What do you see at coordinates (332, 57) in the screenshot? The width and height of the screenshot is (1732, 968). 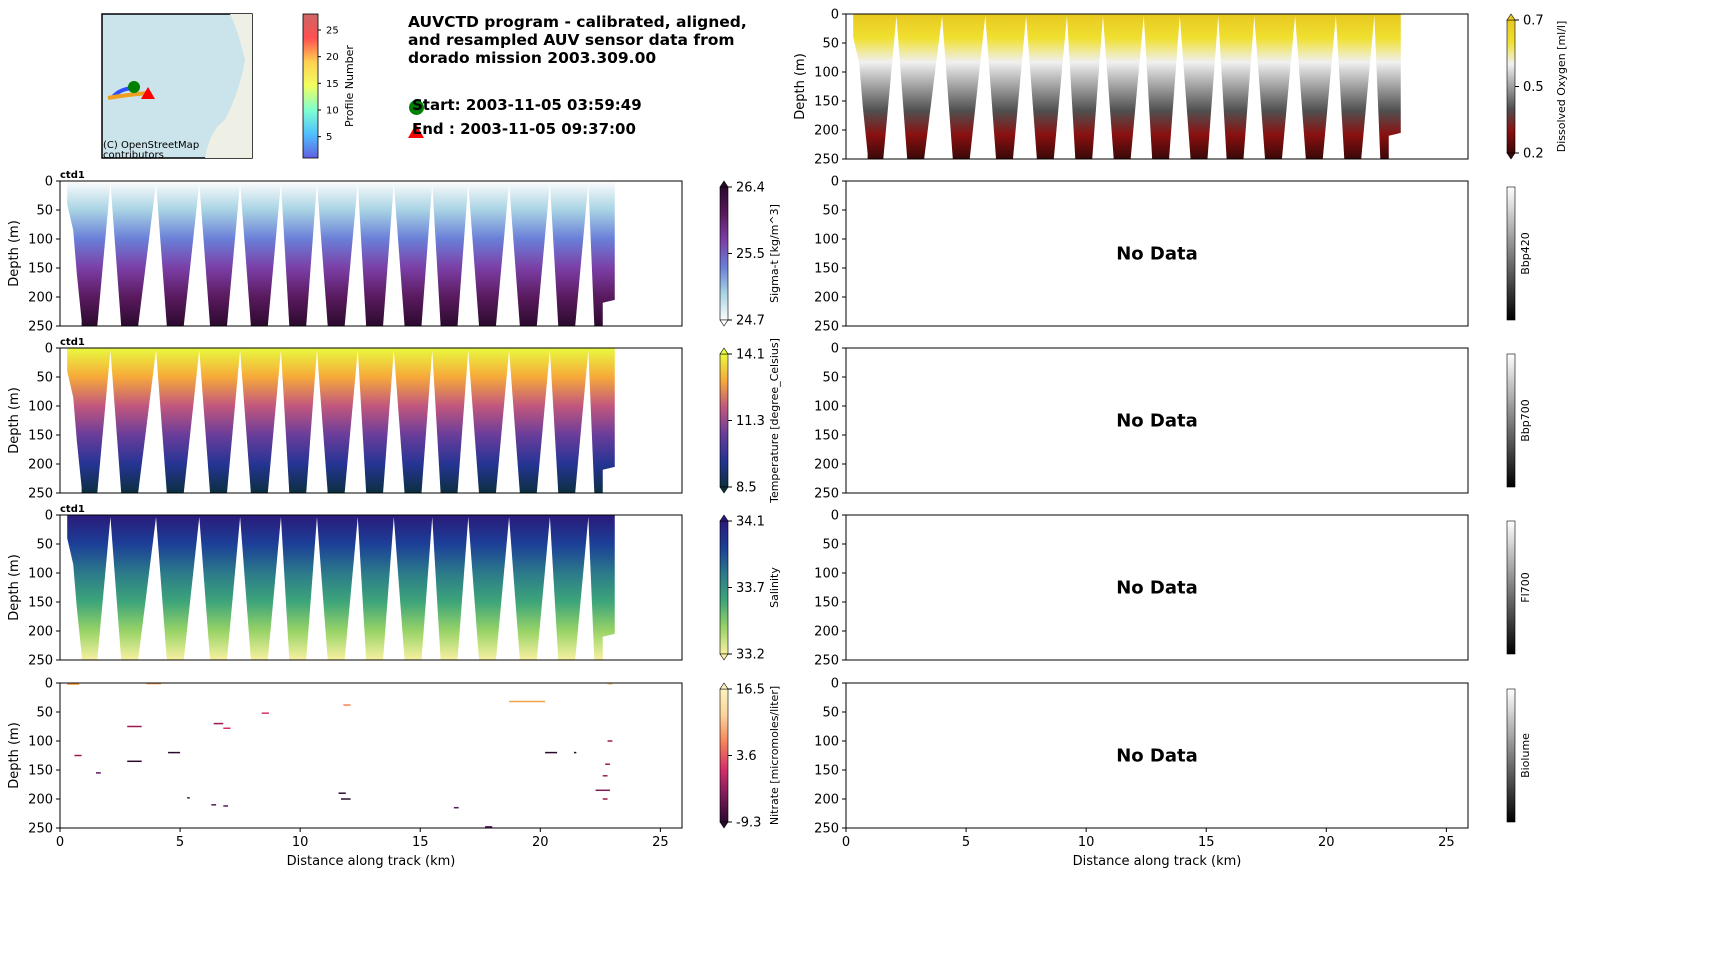 I see `profile-tick: 20` at bounding box center [332, 57].